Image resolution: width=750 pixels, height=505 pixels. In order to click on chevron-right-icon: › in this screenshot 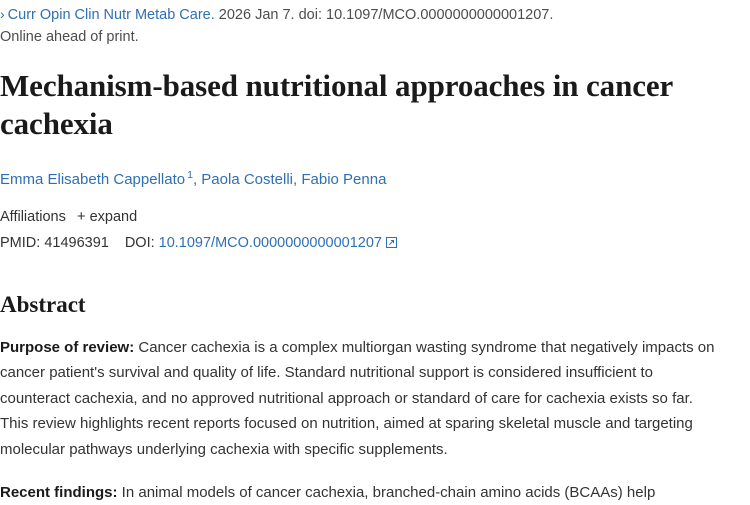, I will do `click(2, 14)`.